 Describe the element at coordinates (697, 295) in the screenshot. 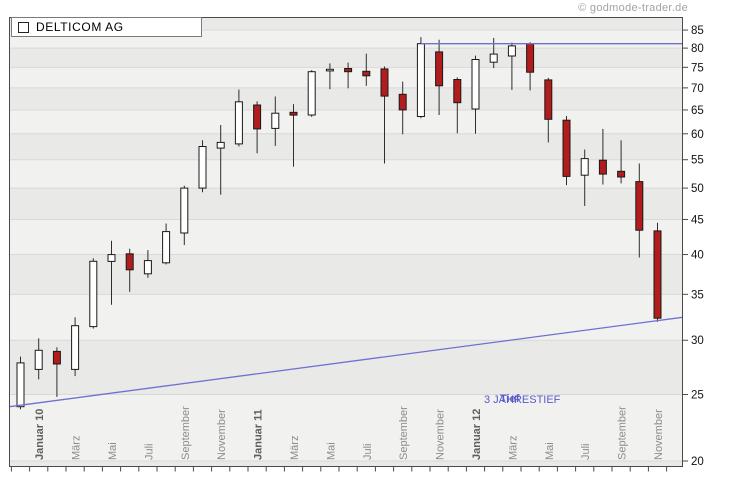

I see `y-axis-label: 35` at that location.